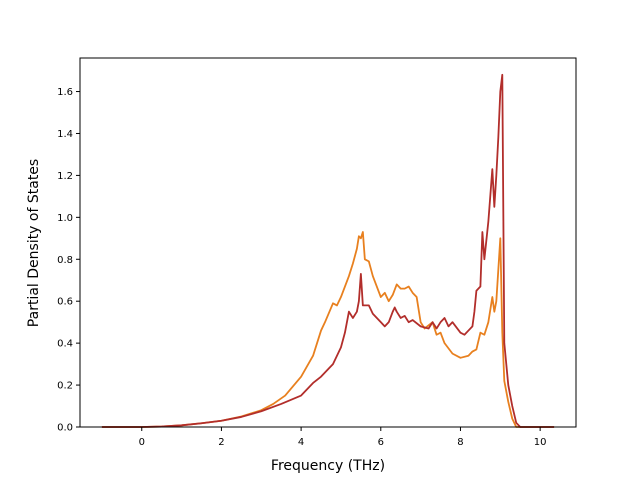 The height and width of the screenshot is (480, 640). What do you see at coordinates (328, 466) in the screenshot?
I see `x-axis-label: Frequency (THz)` at bounding box center [328, 466].